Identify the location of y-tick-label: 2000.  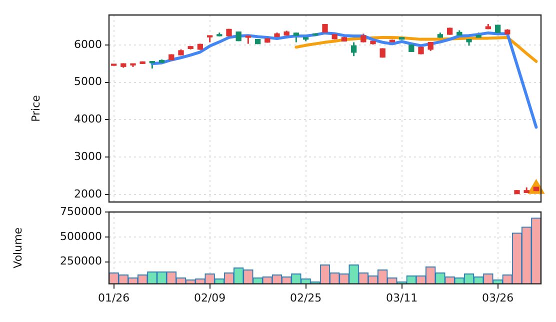
(88, 193).